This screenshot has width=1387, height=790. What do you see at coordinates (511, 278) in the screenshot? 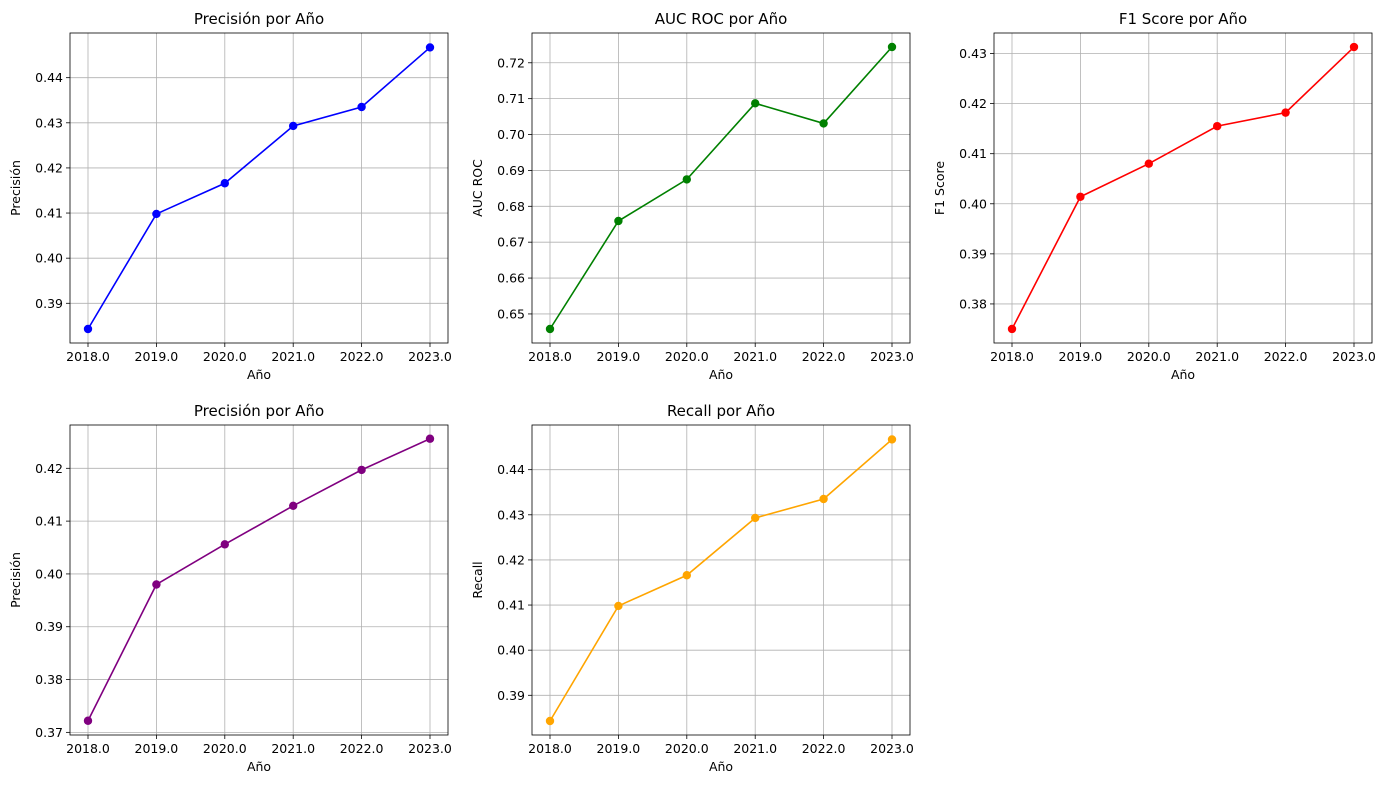
I see `y-tick-label: 0.66` at bounding box center [511, 278].